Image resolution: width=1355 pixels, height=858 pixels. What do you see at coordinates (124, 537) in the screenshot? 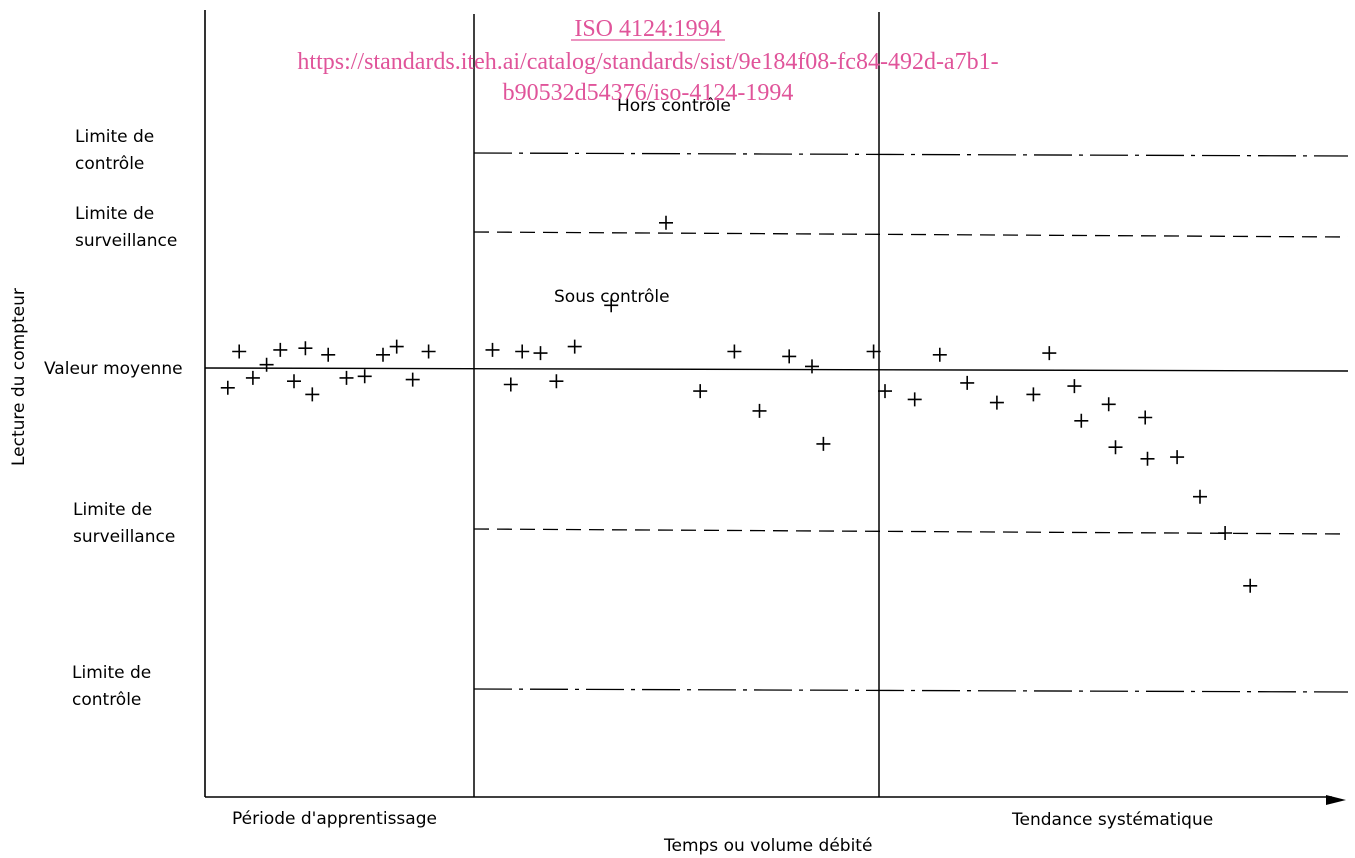
I see `lower-watch-label-line2: surveillance` at bounding box center [124, 537].